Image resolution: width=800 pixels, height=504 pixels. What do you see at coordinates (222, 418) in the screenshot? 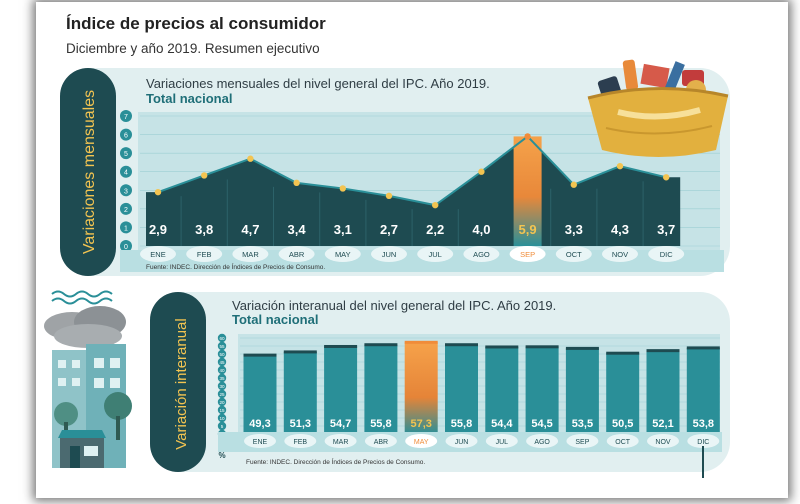
I see `interannual-ytick-label: 10` at bounding box center [222, 418].